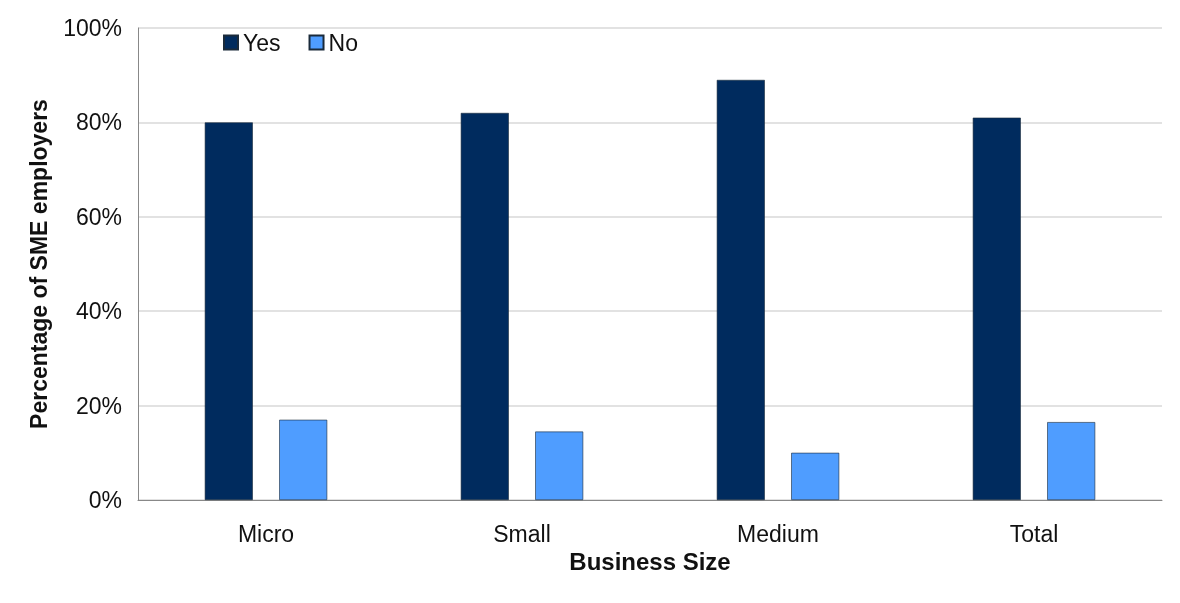  What do you see at coordinates (266, 533) in the screenshot?
I see `x-tick-label: Micro` at bounding box center [266, 533].